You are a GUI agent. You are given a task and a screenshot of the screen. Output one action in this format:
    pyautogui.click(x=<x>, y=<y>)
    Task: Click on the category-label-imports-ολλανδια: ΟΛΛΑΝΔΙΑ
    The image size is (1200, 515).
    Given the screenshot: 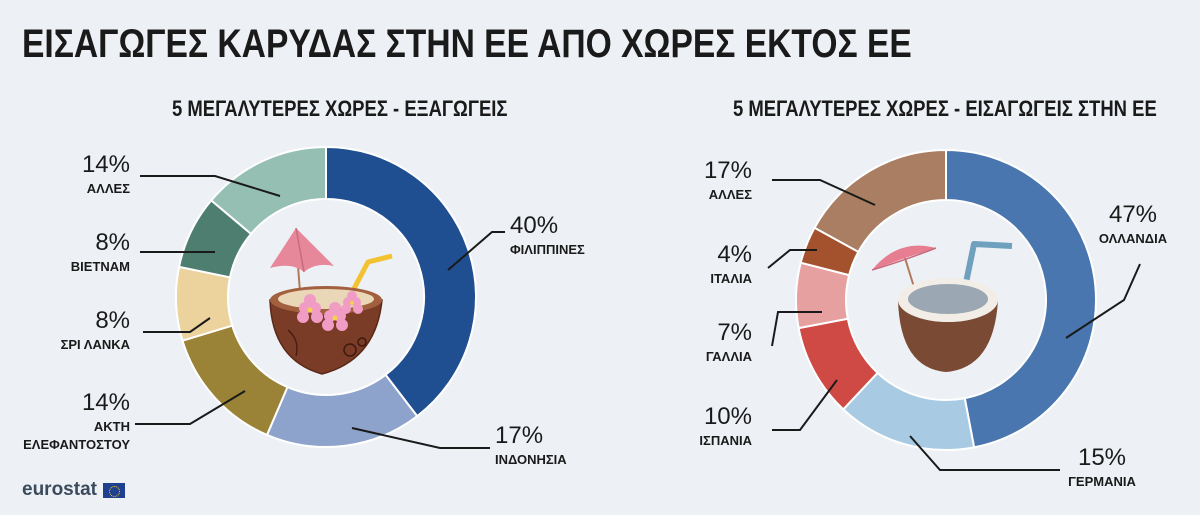 What is the action you would take?
    pyautogui.click(x=1133, y=238)
    